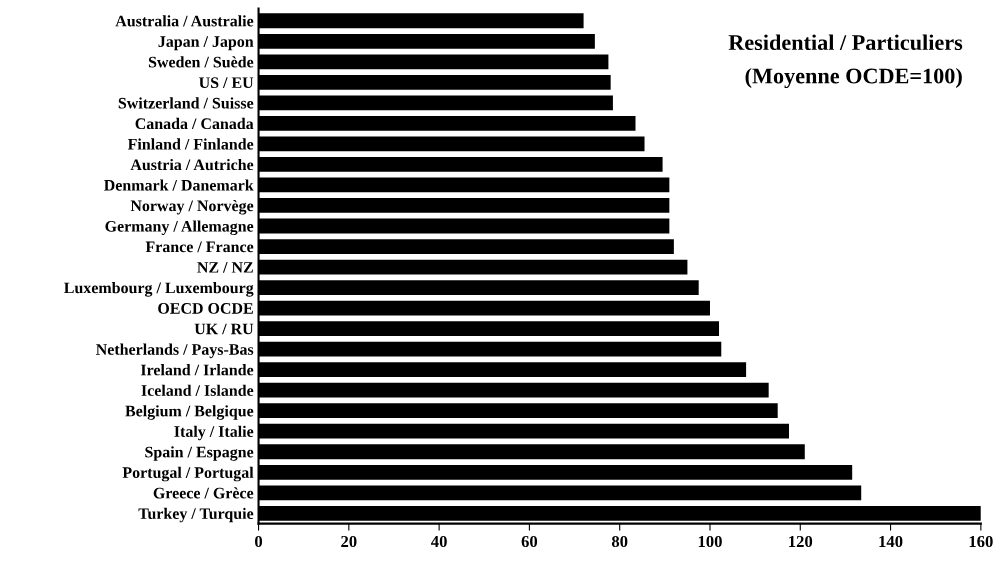  What do you see at coordinates (349, 541) in the screenshot?
I see `x-tick-label: 20` at bounding box center [349, 541].